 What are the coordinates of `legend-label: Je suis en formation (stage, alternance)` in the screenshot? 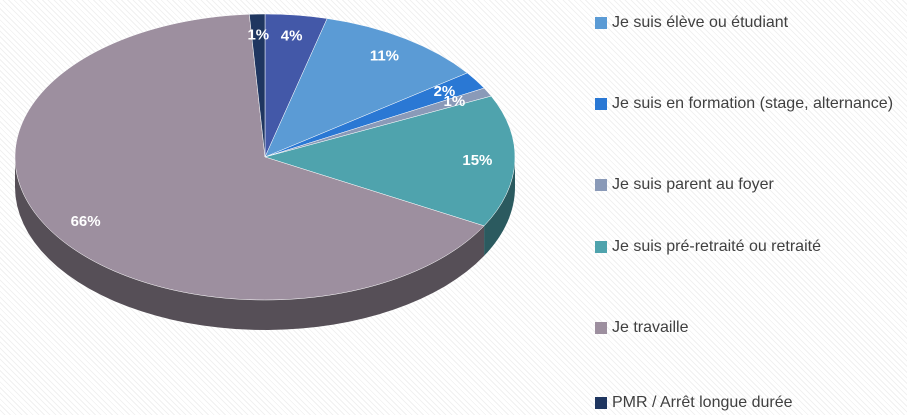 It's located at (753, 103).